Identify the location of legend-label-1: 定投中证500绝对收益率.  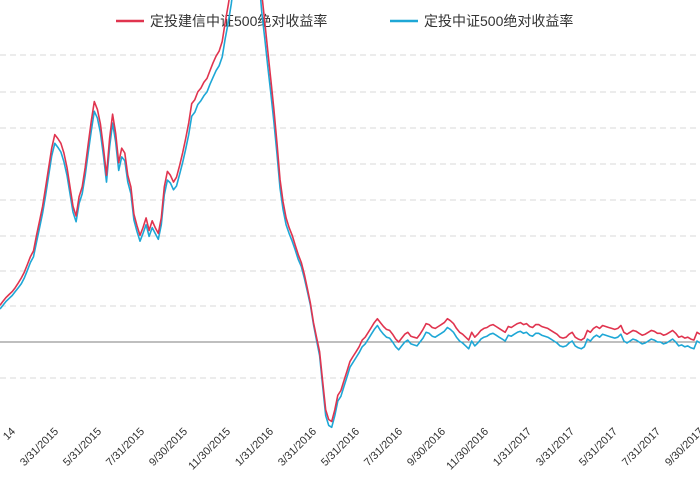
(498, 21).